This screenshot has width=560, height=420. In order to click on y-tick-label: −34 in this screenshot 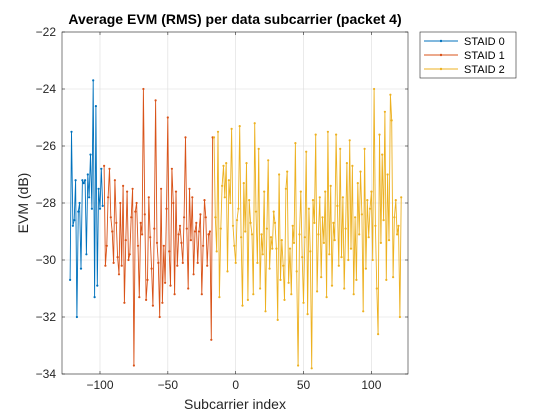, I will do `click(46, 374)`.